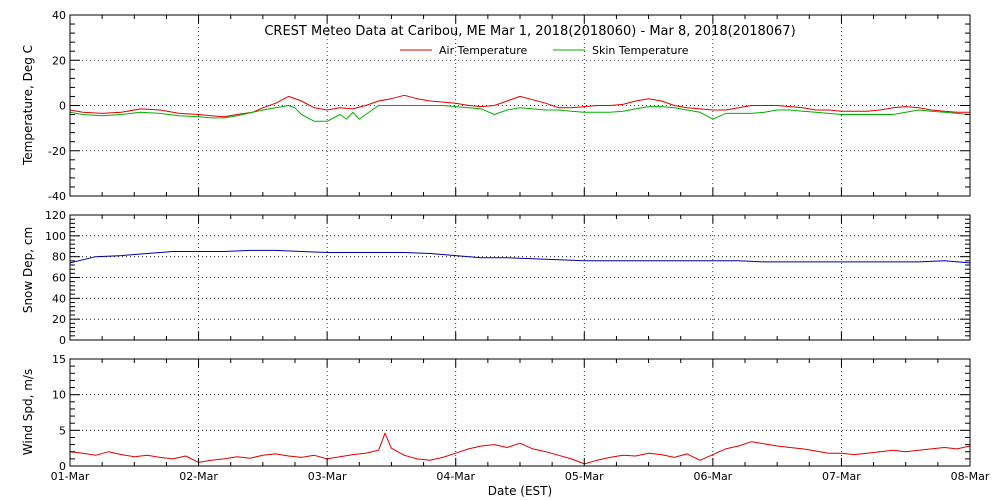 The image size is (1000, 500). Describe the element at coordinates (62, 430) in the screenshot. I see `y-tick-label: 5` at that location.